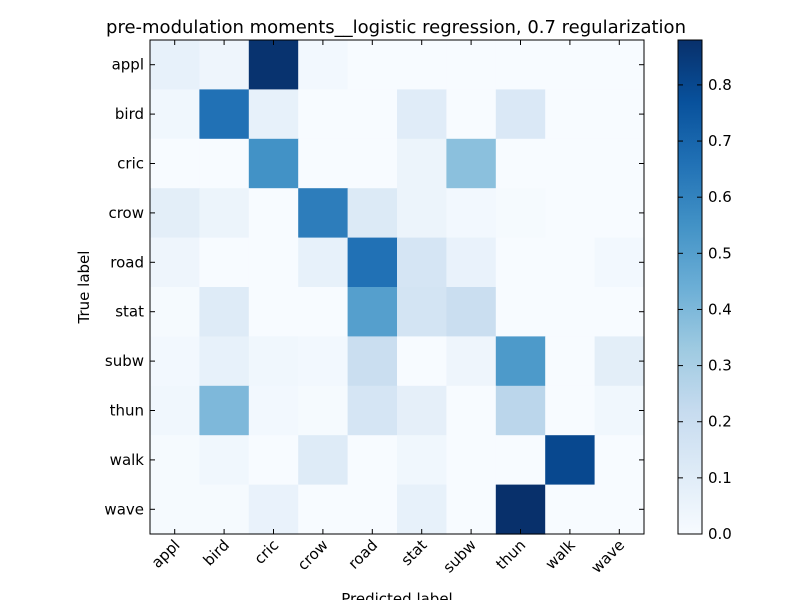 This screenshot has height=600, width=800. Describe the element at coordinates (224, 262) in the screenshot. I see `heatmap-cell-road-bird` at that location.